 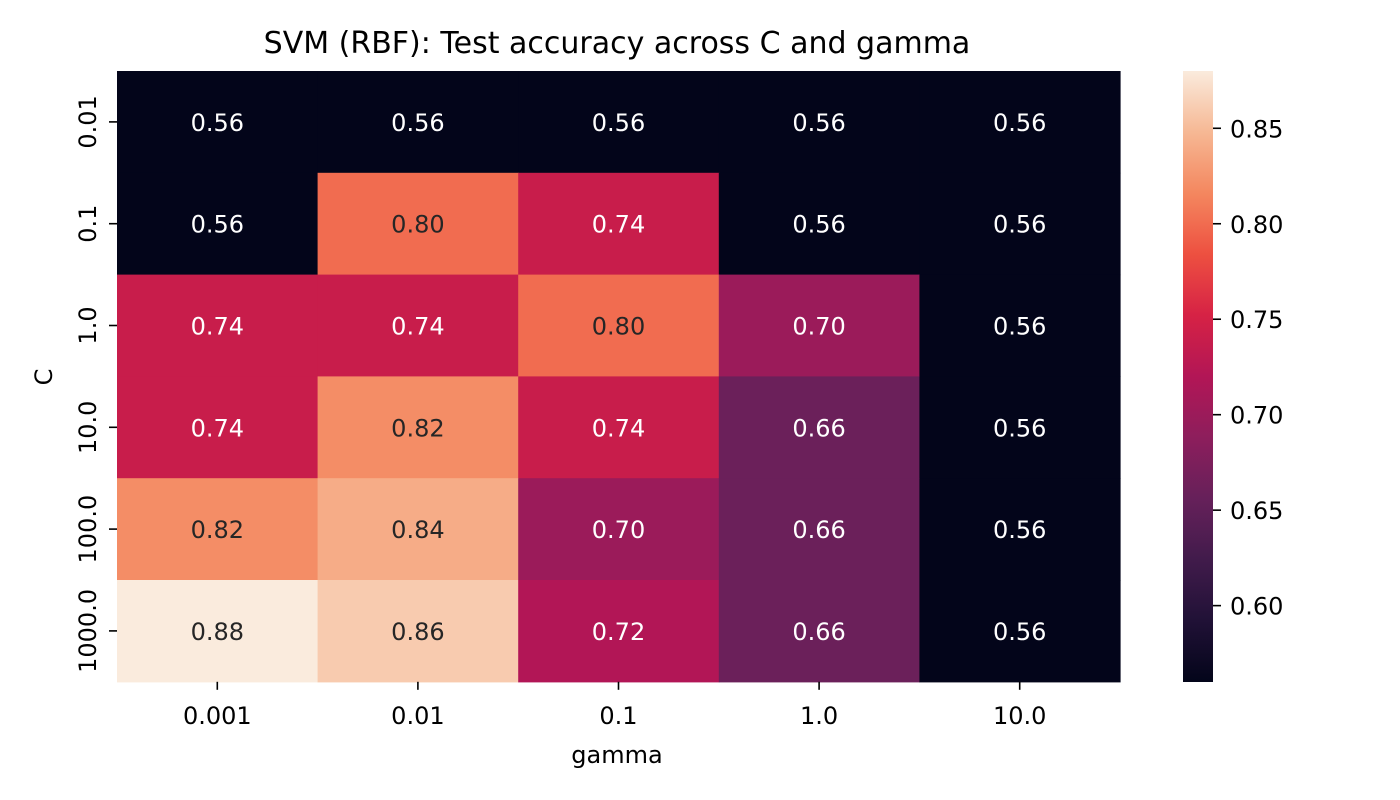 I want to click on y-axis: 0.01 0.1 1.0 10.0 100.0 1000.0, so click(x=95, y=384).